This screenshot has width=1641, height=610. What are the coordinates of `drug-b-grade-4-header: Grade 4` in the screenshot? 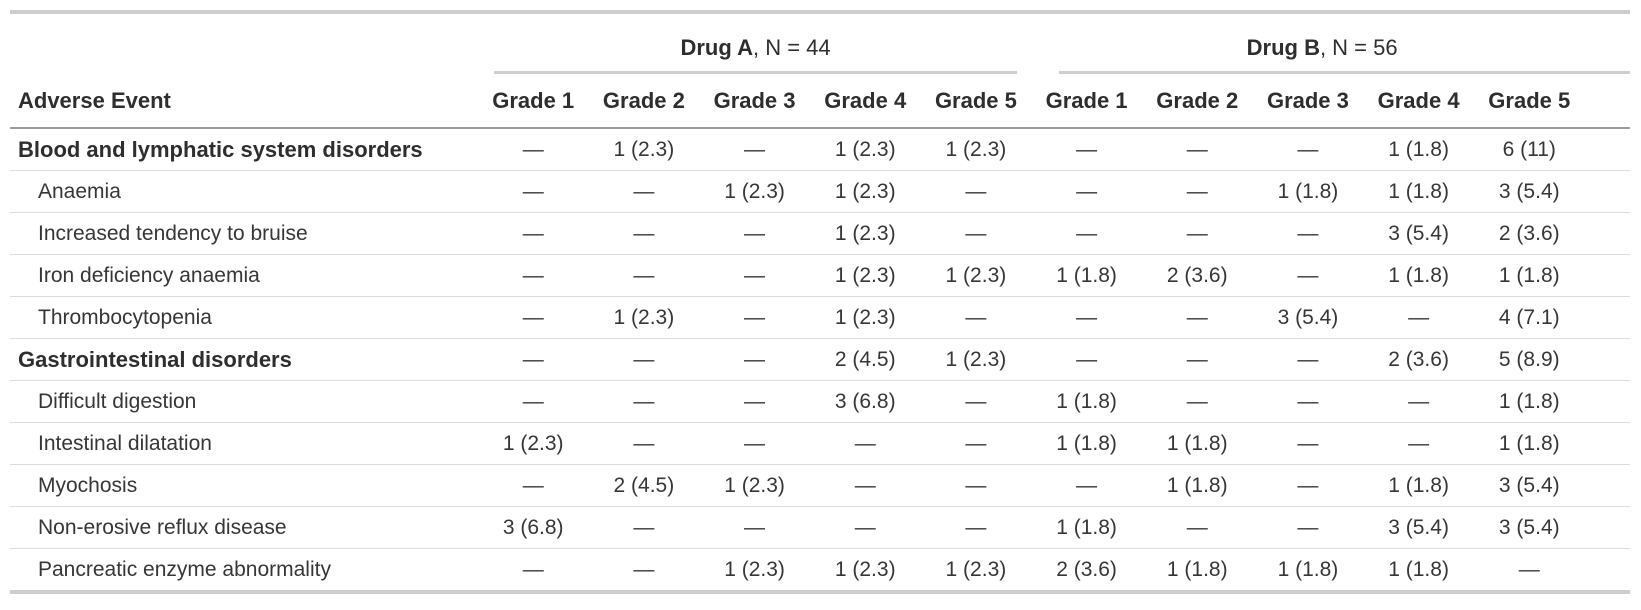 It's located at (1418, 101).